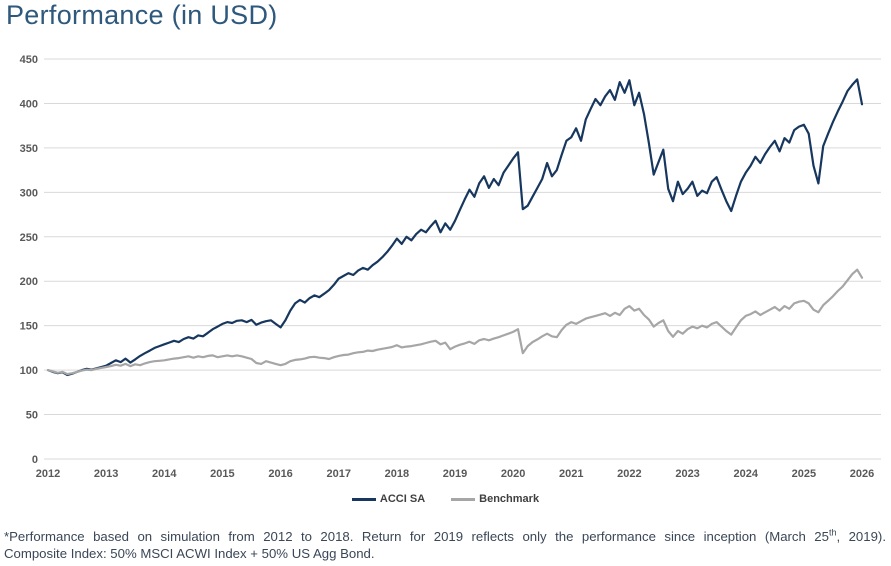  I want to click on legend-item: Benchmark, so click(495, 499).